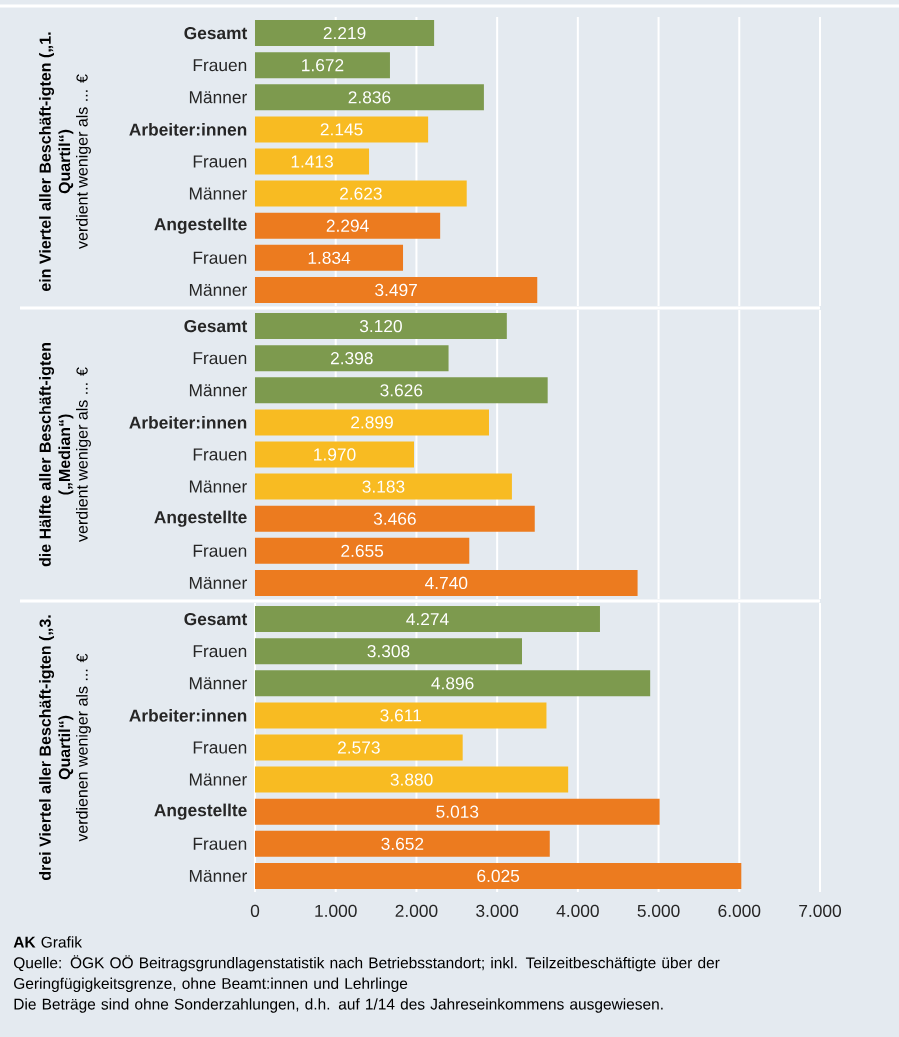 This screenshot has height=1037, width=899. Describe the element at coordinates (336, 910) in the screenshot. I see `x-tick-label: 1.000` at that location.